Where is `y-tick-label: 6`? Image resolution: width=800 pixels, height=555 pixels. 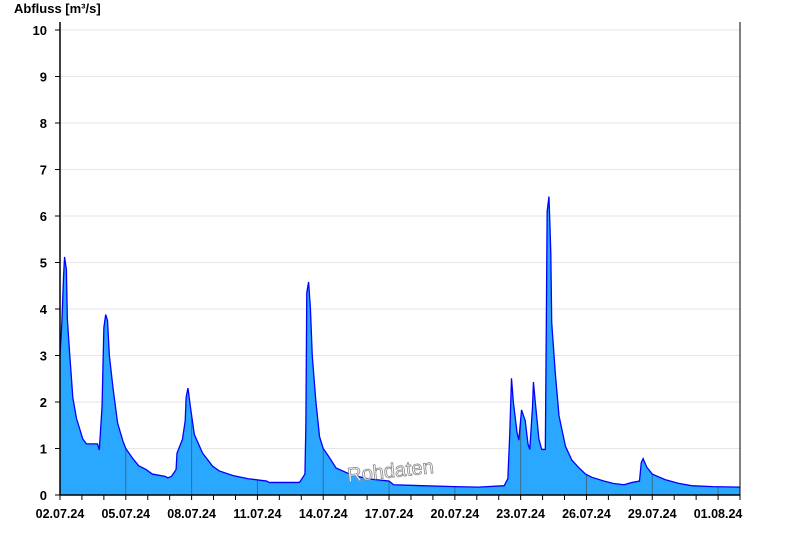
y-tick-label: 6 is located at coordinates (43, 216).